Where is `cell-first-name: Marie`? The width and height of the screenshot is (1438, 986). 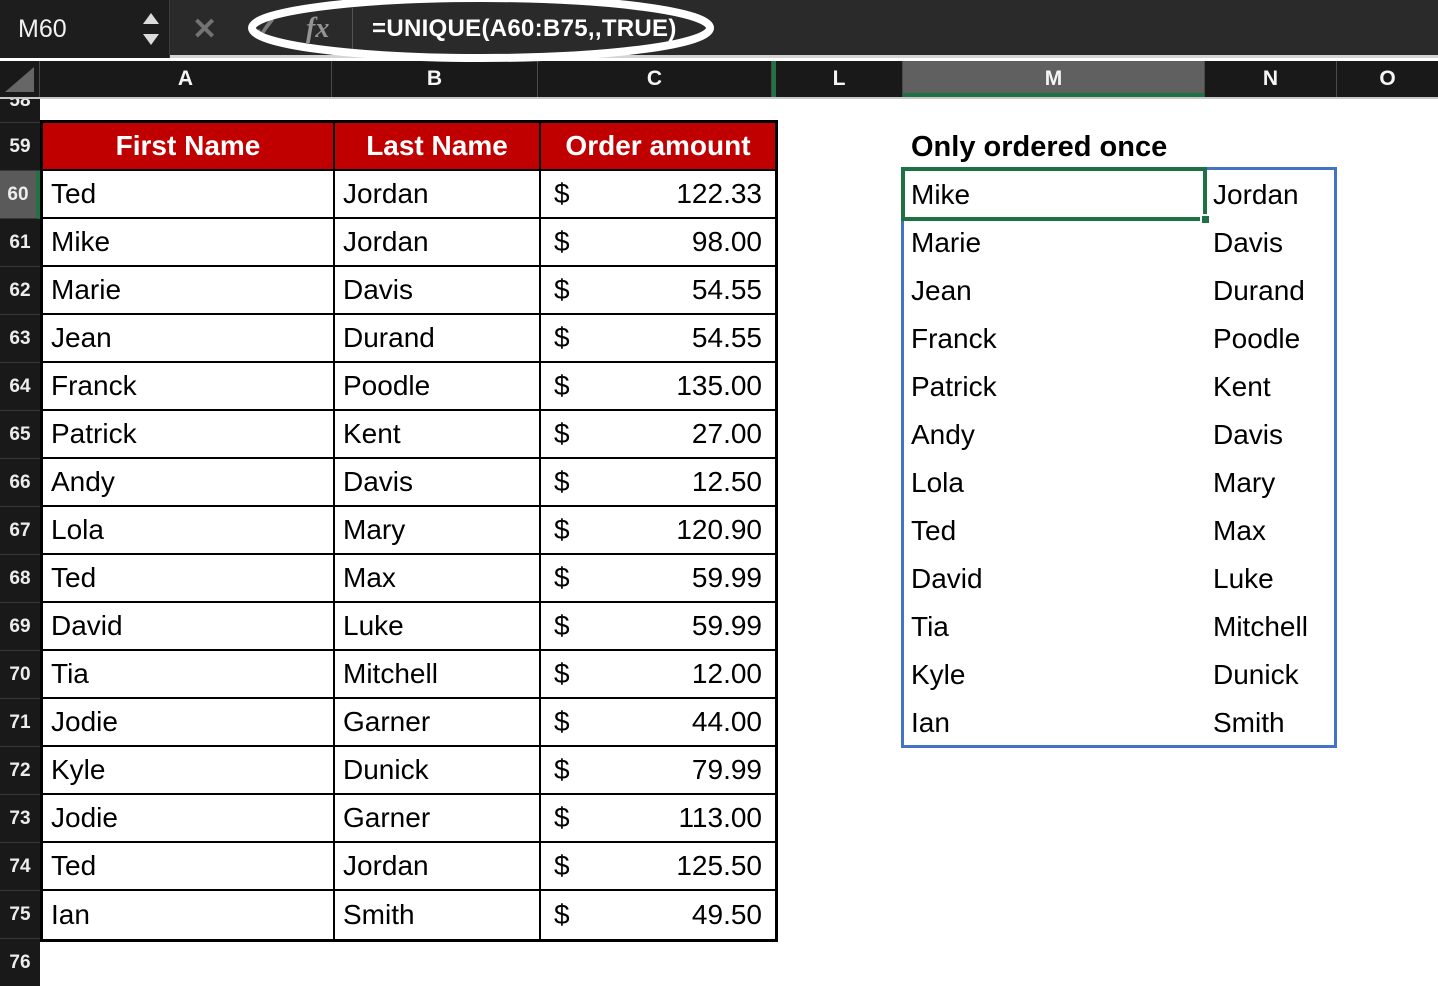
cell-first-name: Marie is located at coordinates (189, 290).